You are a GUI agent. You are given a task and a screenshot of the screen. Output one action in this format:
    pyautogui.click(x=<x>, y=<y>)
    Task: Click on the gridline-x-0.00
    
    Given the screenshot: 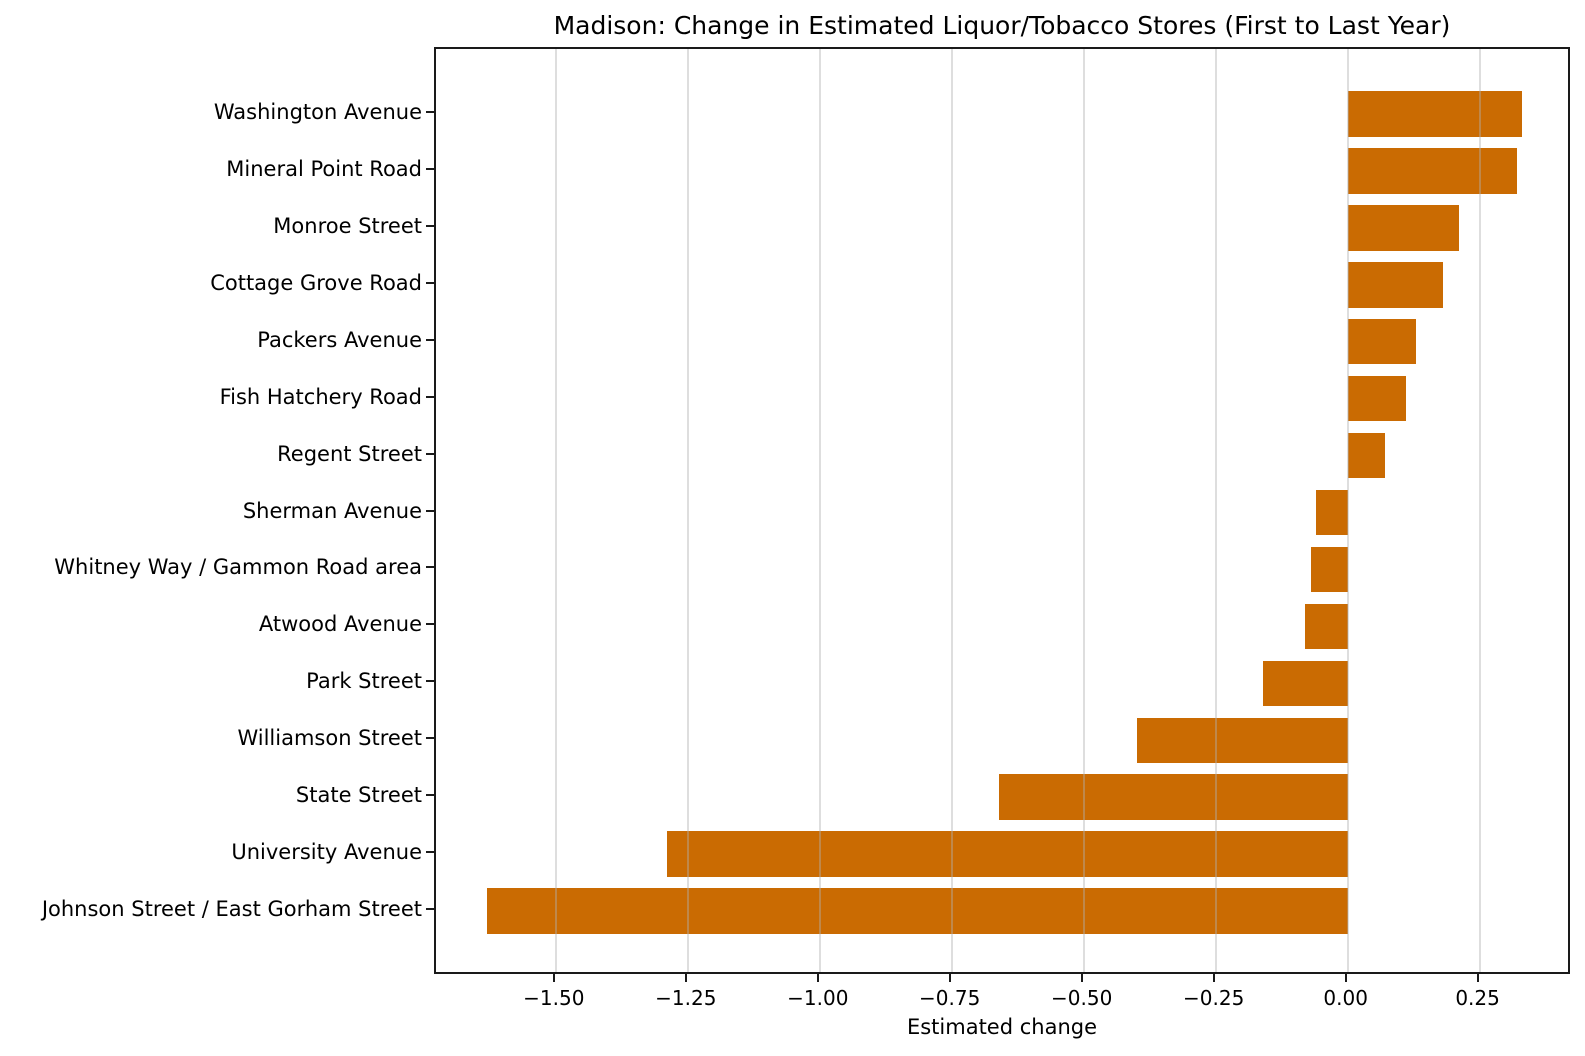 What is the action you would take?
    pyautogui.click(x=1347, y=510)
    